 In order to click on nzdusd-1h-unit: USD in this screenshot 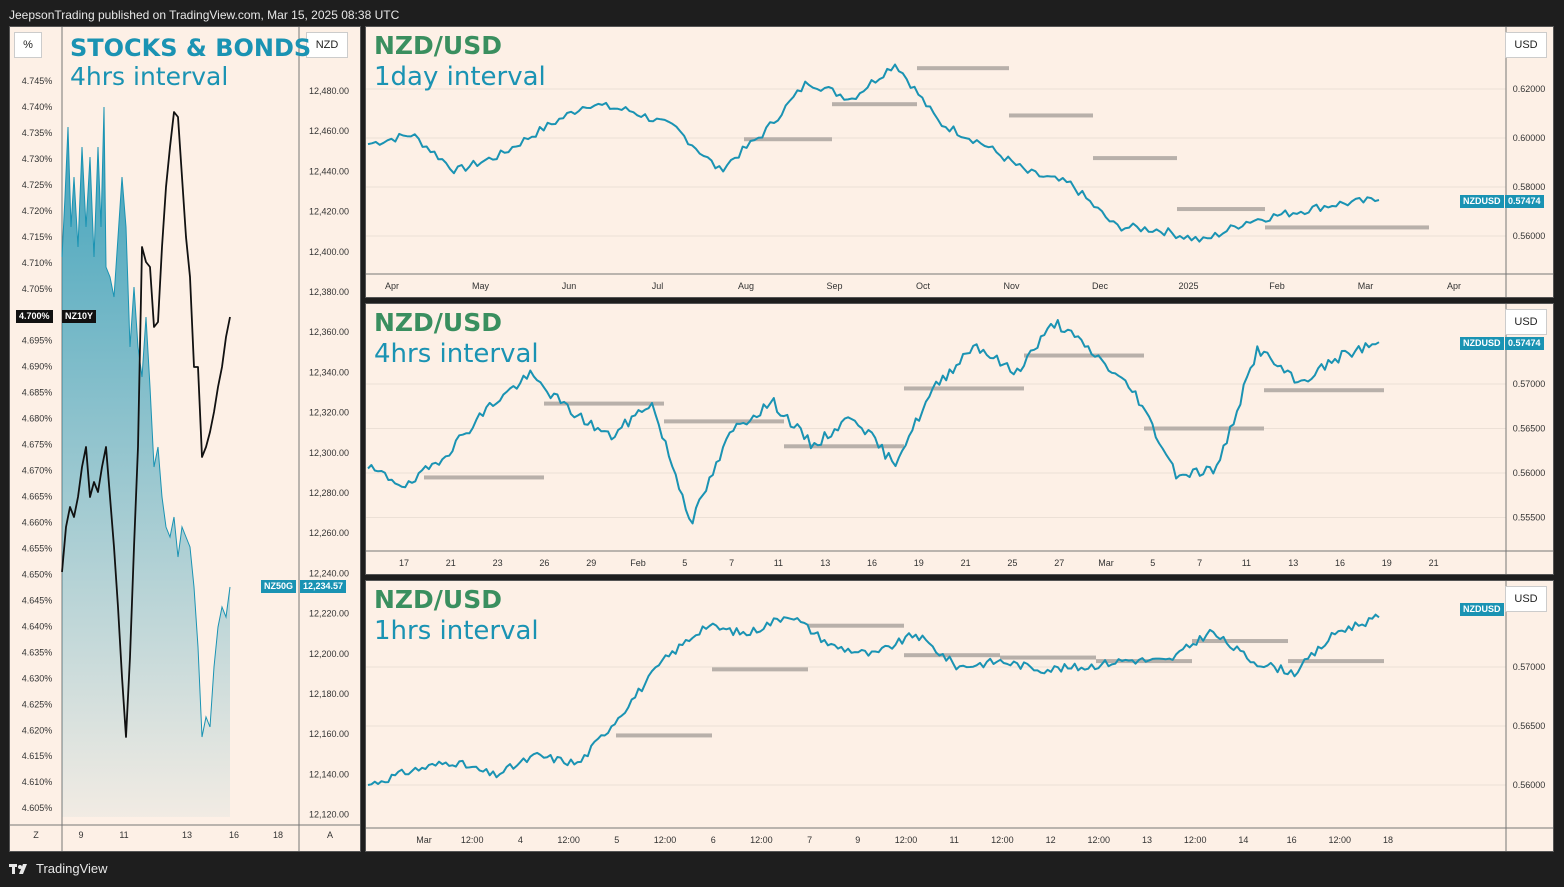, I will do `click(1526, 599)`.